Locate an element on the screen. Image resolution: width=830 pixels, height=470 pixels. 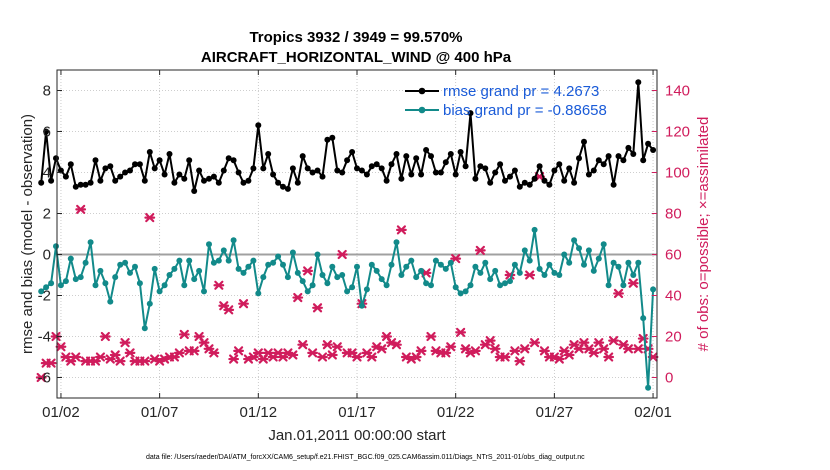
y-tick-label: -4 is located at coordinates (44, 337).